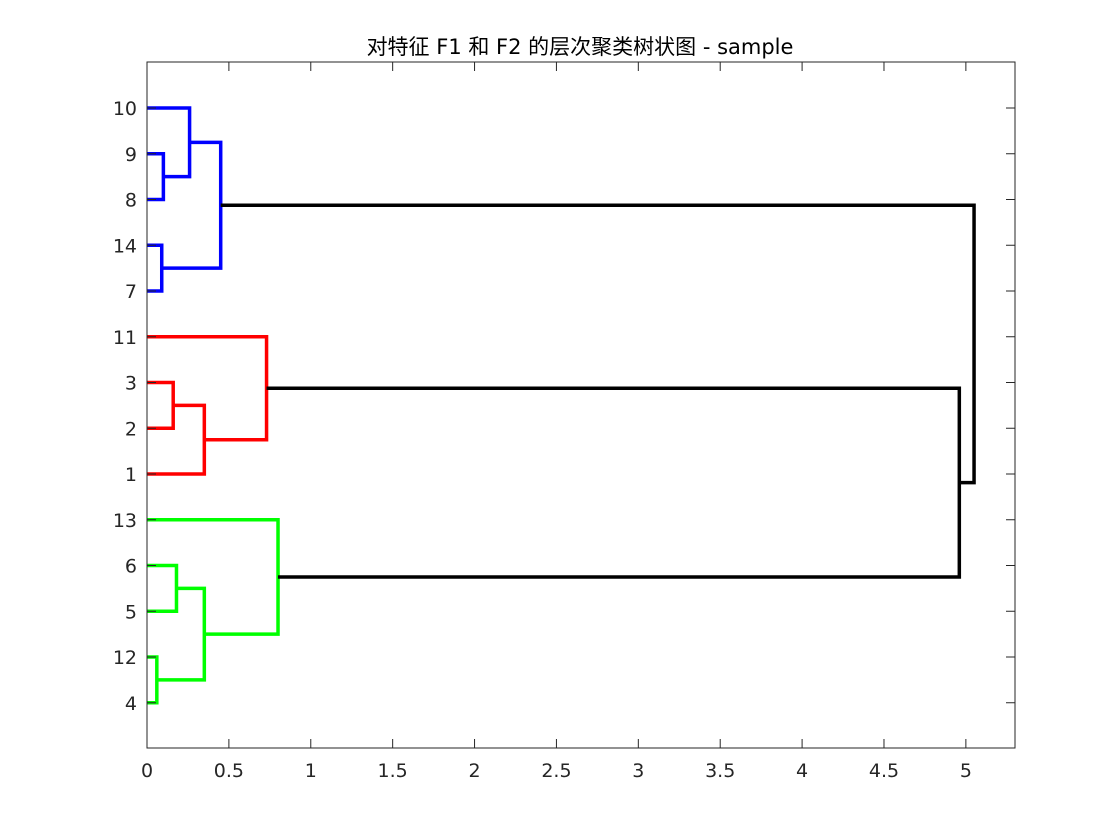 The image size is (1120, 840). I want to click on leaf-label: 12, so click(125, 658).